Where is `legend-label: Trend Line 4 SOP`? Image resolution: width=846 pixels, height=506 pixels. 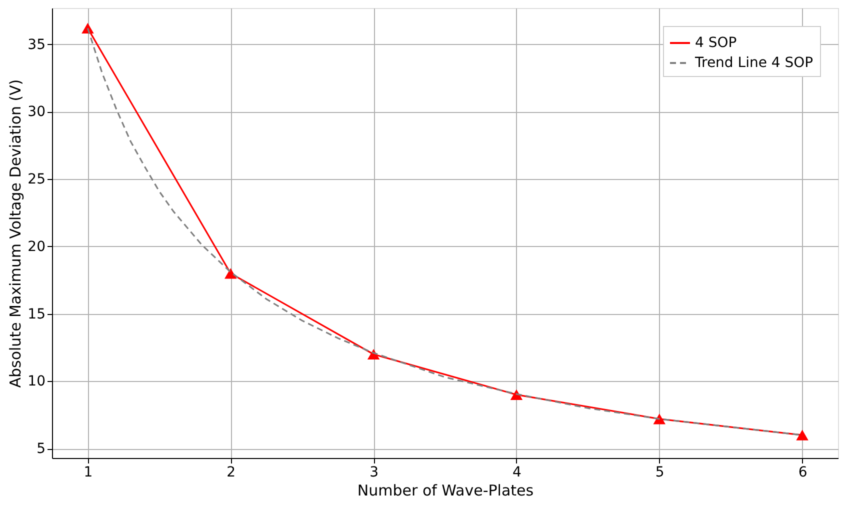
legend-label: Trend Line 4 SOP is located at coordinates (754, 63).